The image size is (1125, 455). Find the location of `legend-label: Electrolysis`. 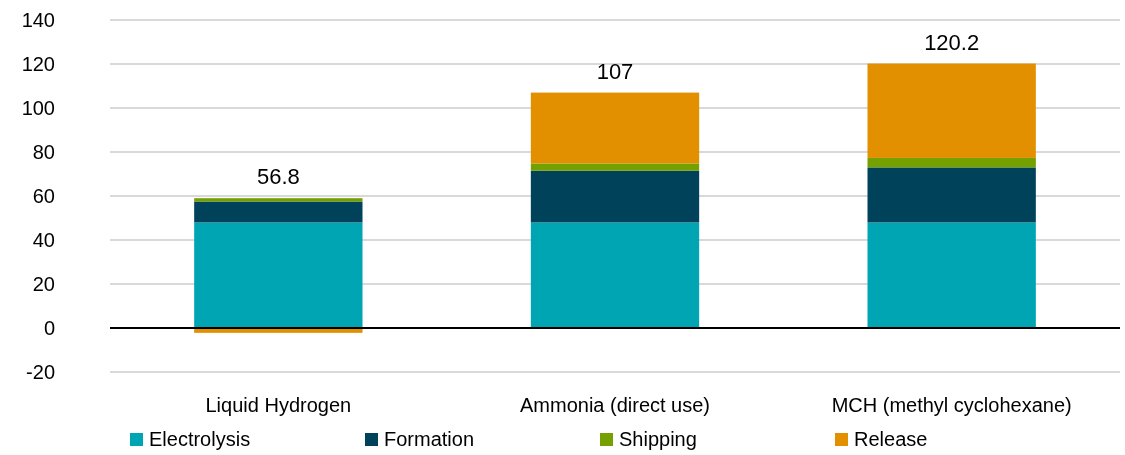

legend-label: Electrolysis is located at coordinates (200, 439).